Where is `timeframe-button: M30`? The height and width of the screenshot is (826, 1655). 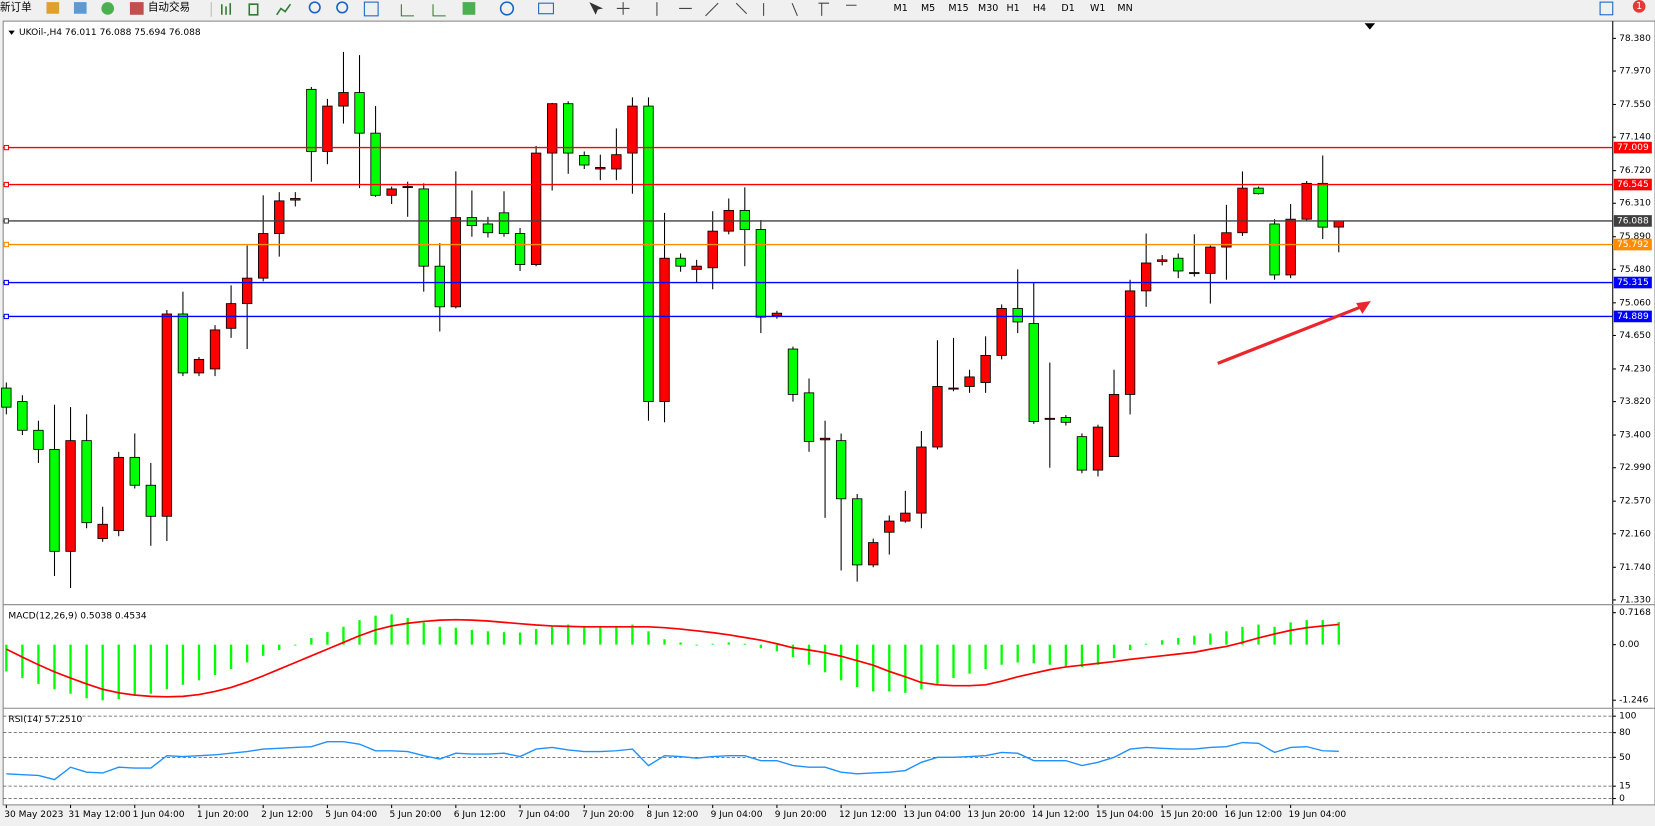
timeframe-button: M30 is located at coordinates (988, 8).